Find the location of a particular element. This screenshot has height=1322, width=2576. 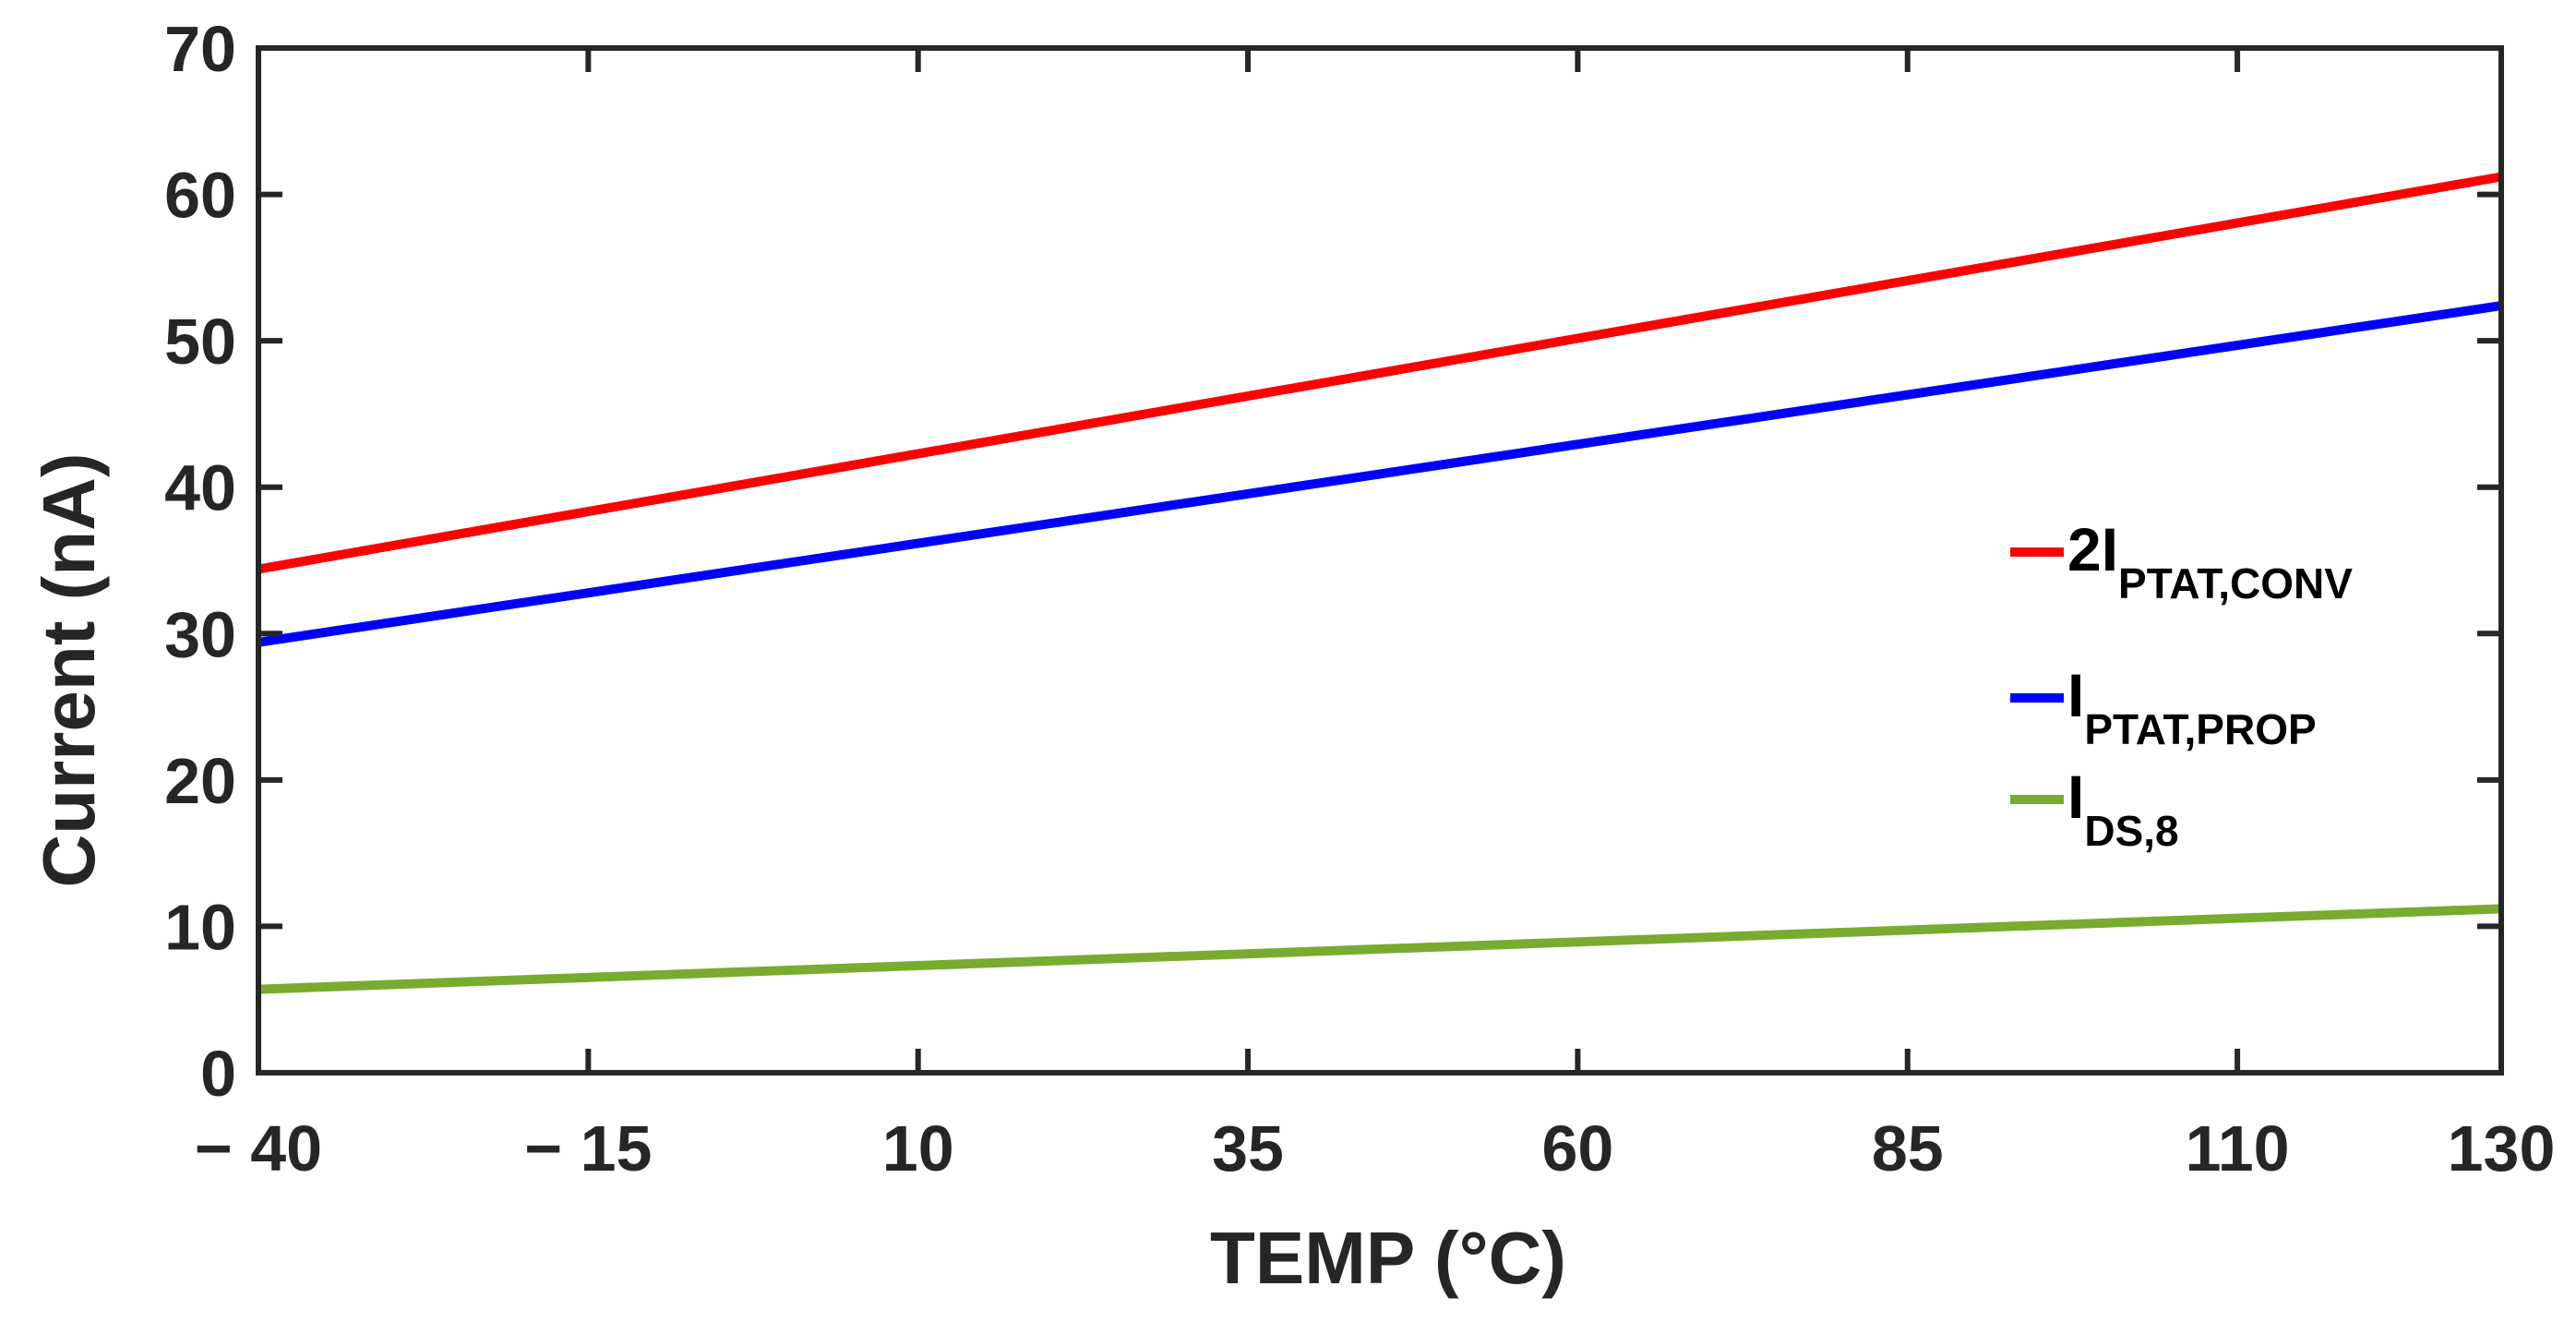

y-axis-title: Current (nA) is located at coordinates (69, 669).